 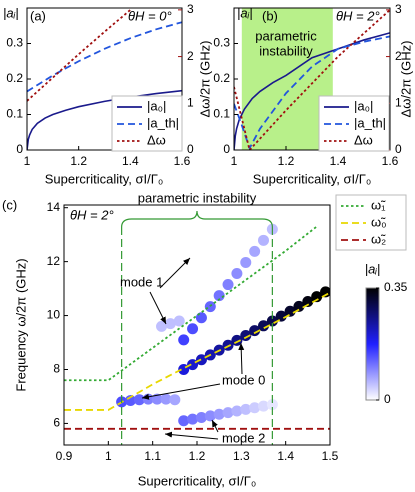 What do you see at coordinates (141, 281) in the screenshot?
I see `mode-label: mode 1` at bounding box center [141, 281].